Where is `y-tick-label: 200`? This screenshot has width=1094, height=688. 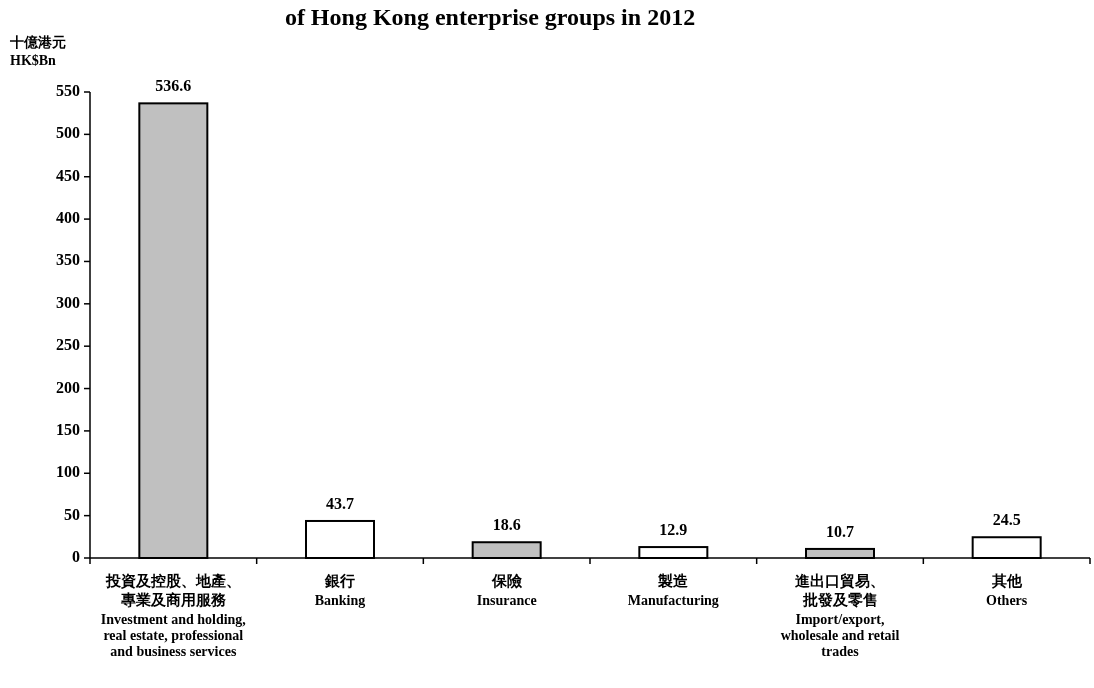 y-tick-label: 200 is located at coordinates (67, 387).